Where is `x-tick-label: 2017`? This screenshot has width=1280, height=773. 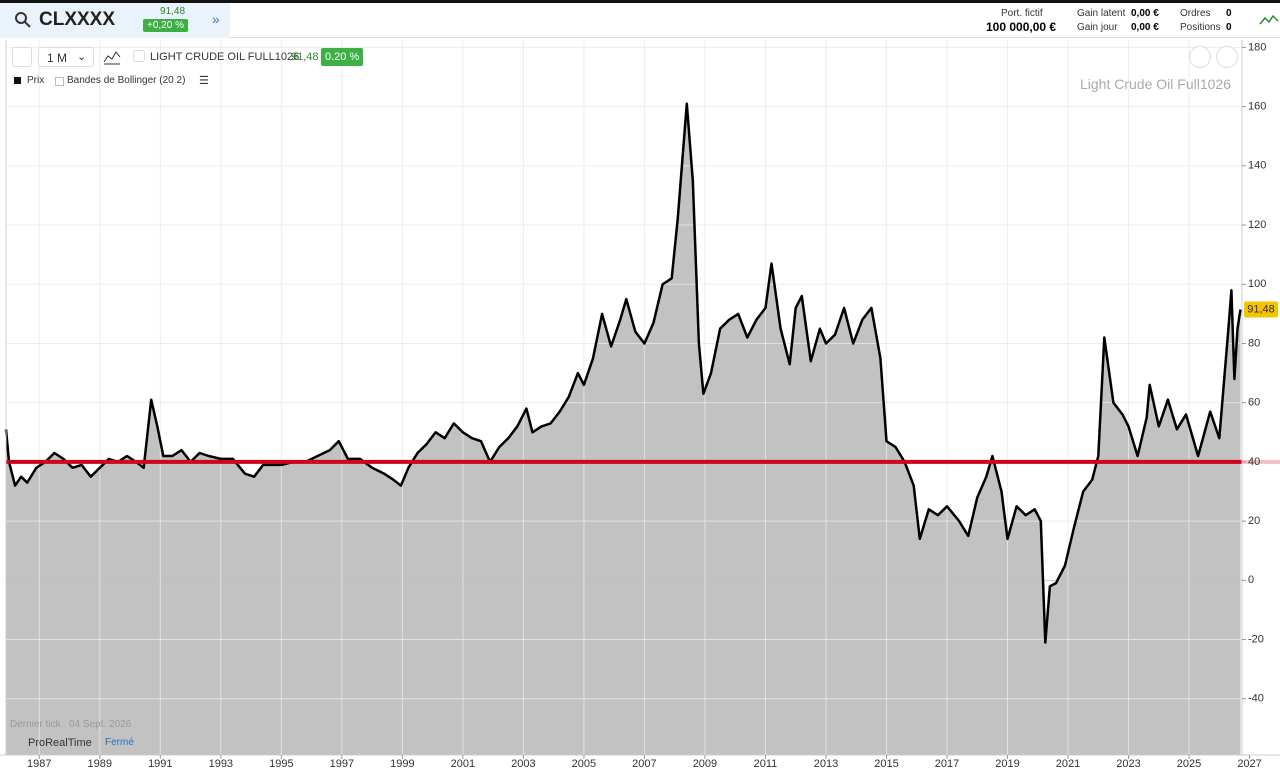
x-tick-label: 2017 is located at coordinates (947, 764).